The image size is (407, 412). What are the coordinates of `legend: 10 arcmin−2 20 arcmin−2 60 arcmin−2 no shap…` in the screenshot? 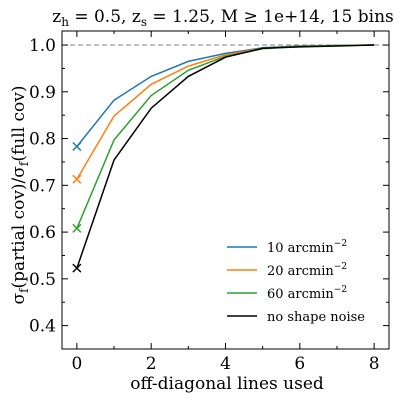 It's located at (296, 282).